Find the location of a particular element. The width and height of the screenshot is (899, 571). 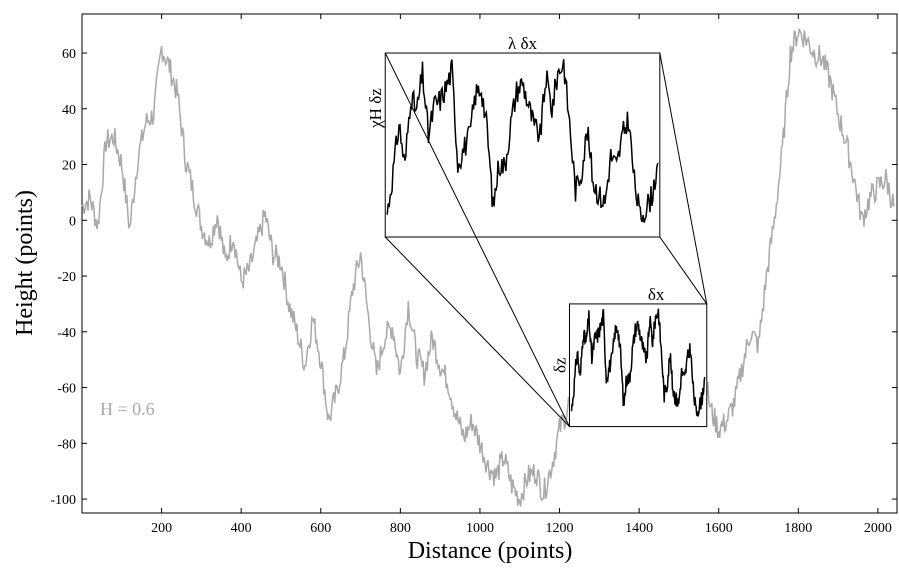

zoomed-box is located at coordinates (522, 145).